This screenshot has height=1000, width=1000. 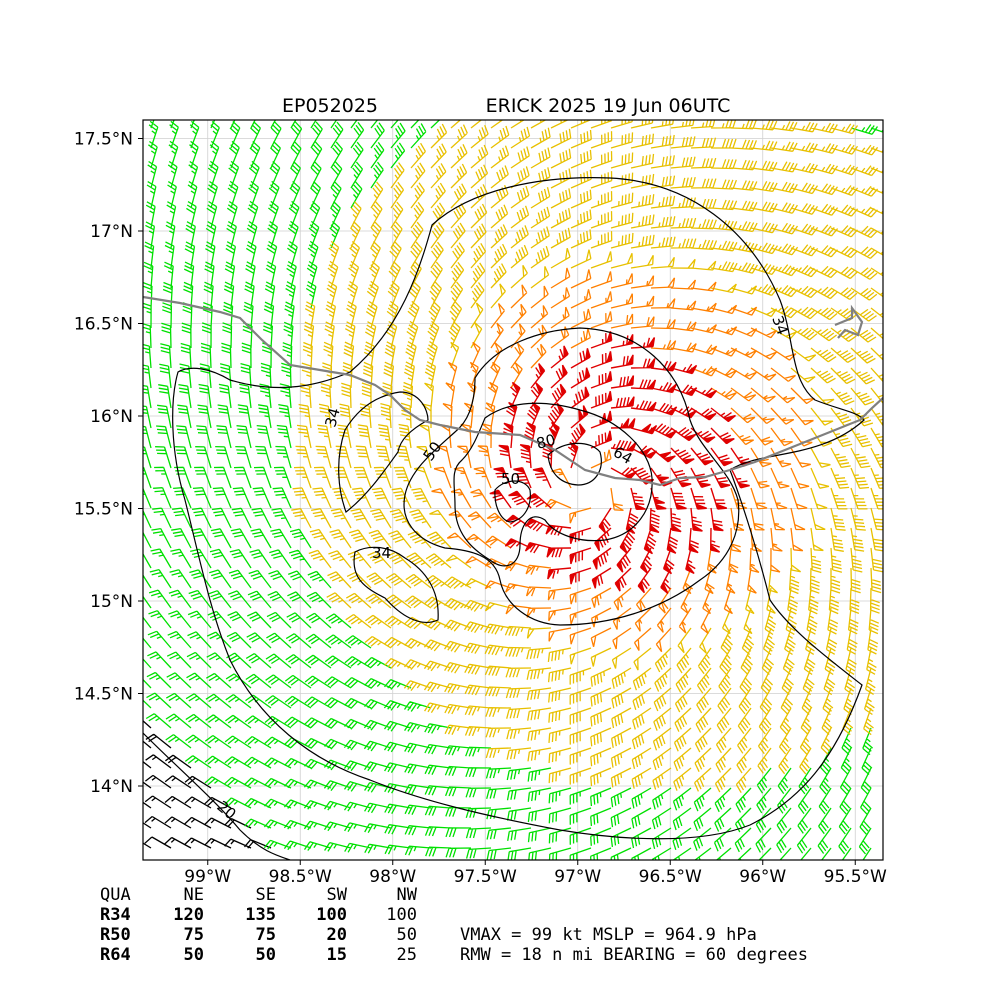 I want to click on lat-tick-label: 17.5°N, so click(x=103, y=140).